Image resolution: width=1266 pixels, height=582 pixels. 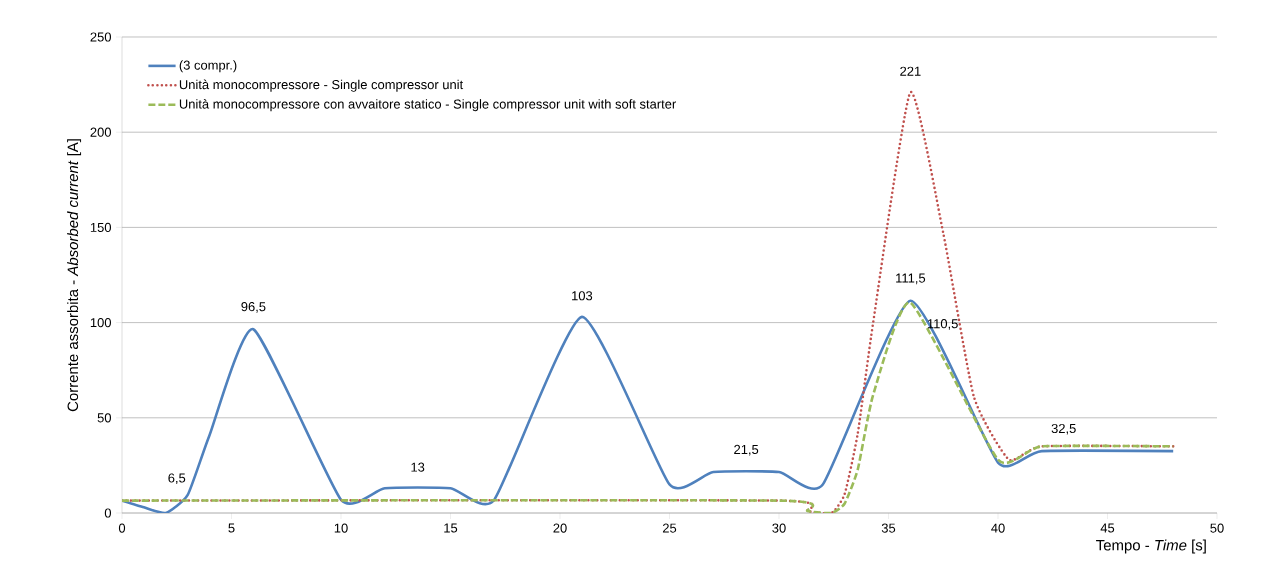 What do you see at coordinates (341, 528) in the screenshot?
I see `x-tick-label: 10` at bounding box center [341, 528].